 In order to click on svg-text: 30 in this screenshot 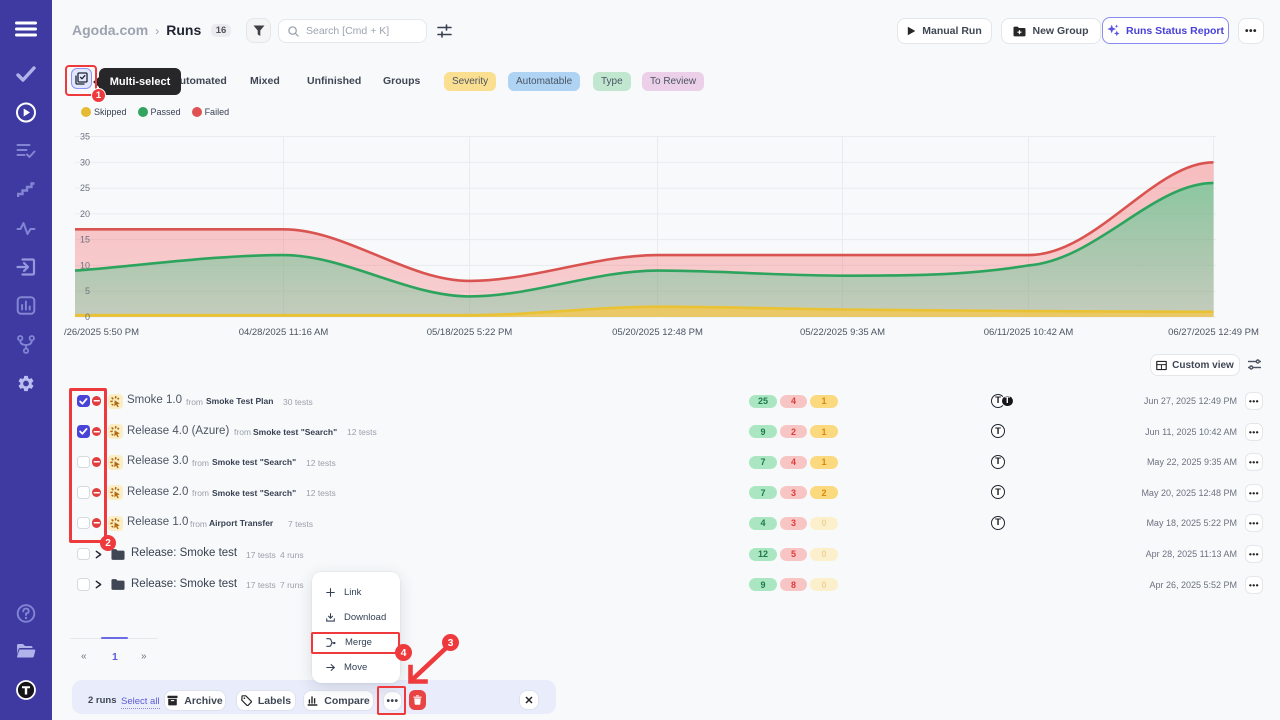, I will do `click(85, 162)`.